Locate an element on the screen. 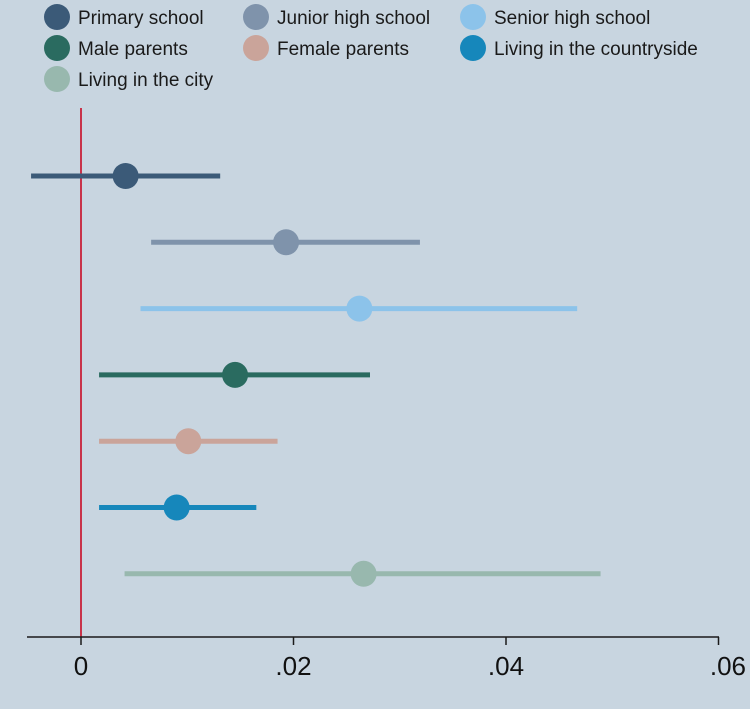 The image size is (750, 709). x-axis: 0 .02 .04 .06 is located at coordinates (386, 658).